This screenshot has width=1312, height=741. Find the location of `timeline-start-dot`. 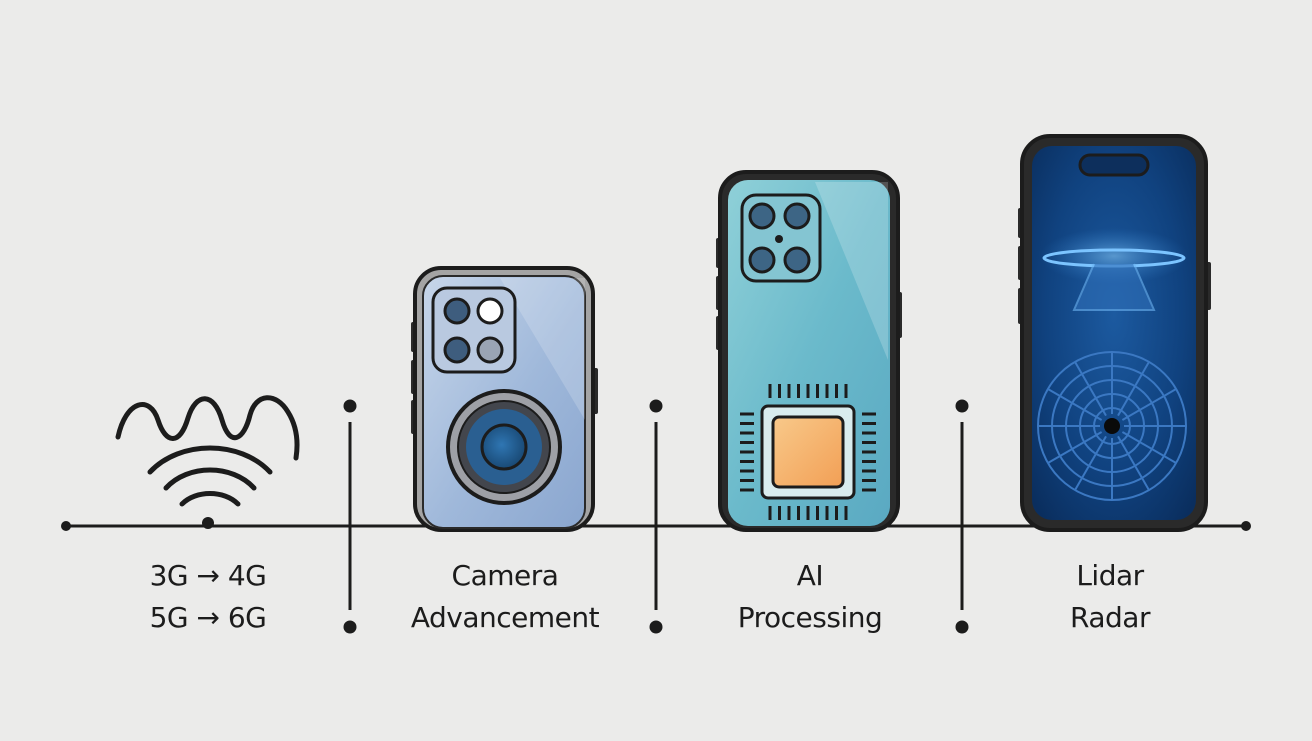

timeline-start-dot is located at coordinates (66, 526).